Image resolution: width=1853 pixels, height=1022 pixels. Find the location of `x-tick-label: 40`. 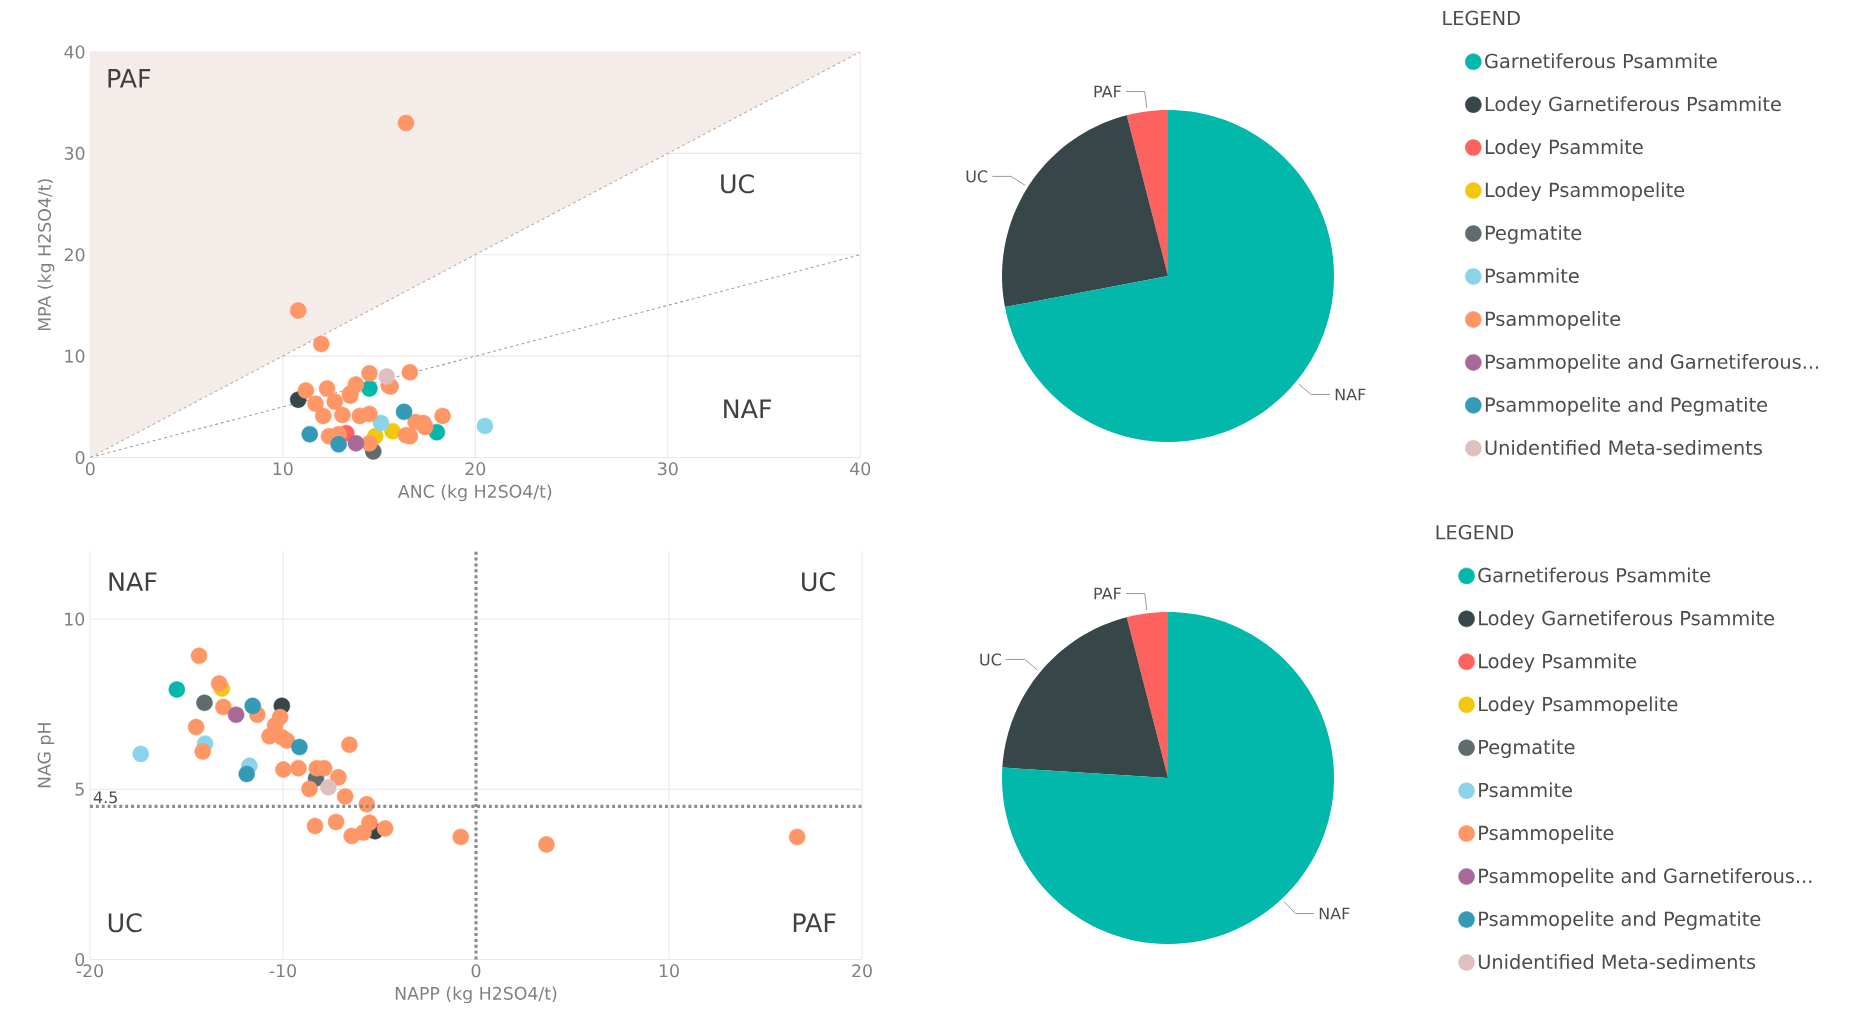

x-tick-label: 40 is located at coordinates (860, 469).